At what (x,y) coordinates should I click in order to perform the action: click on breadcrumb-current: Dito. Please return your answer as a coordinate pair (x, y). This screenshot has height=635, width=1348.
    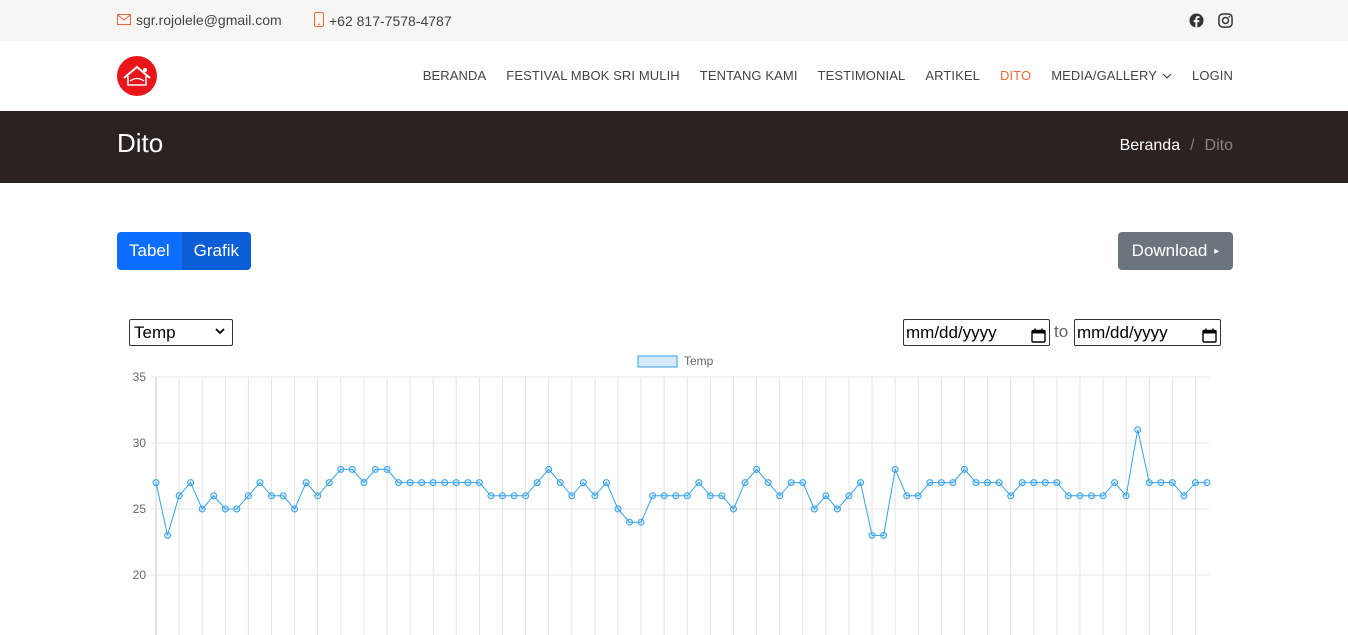
    Looking at the image, I should click on (1218, 145).